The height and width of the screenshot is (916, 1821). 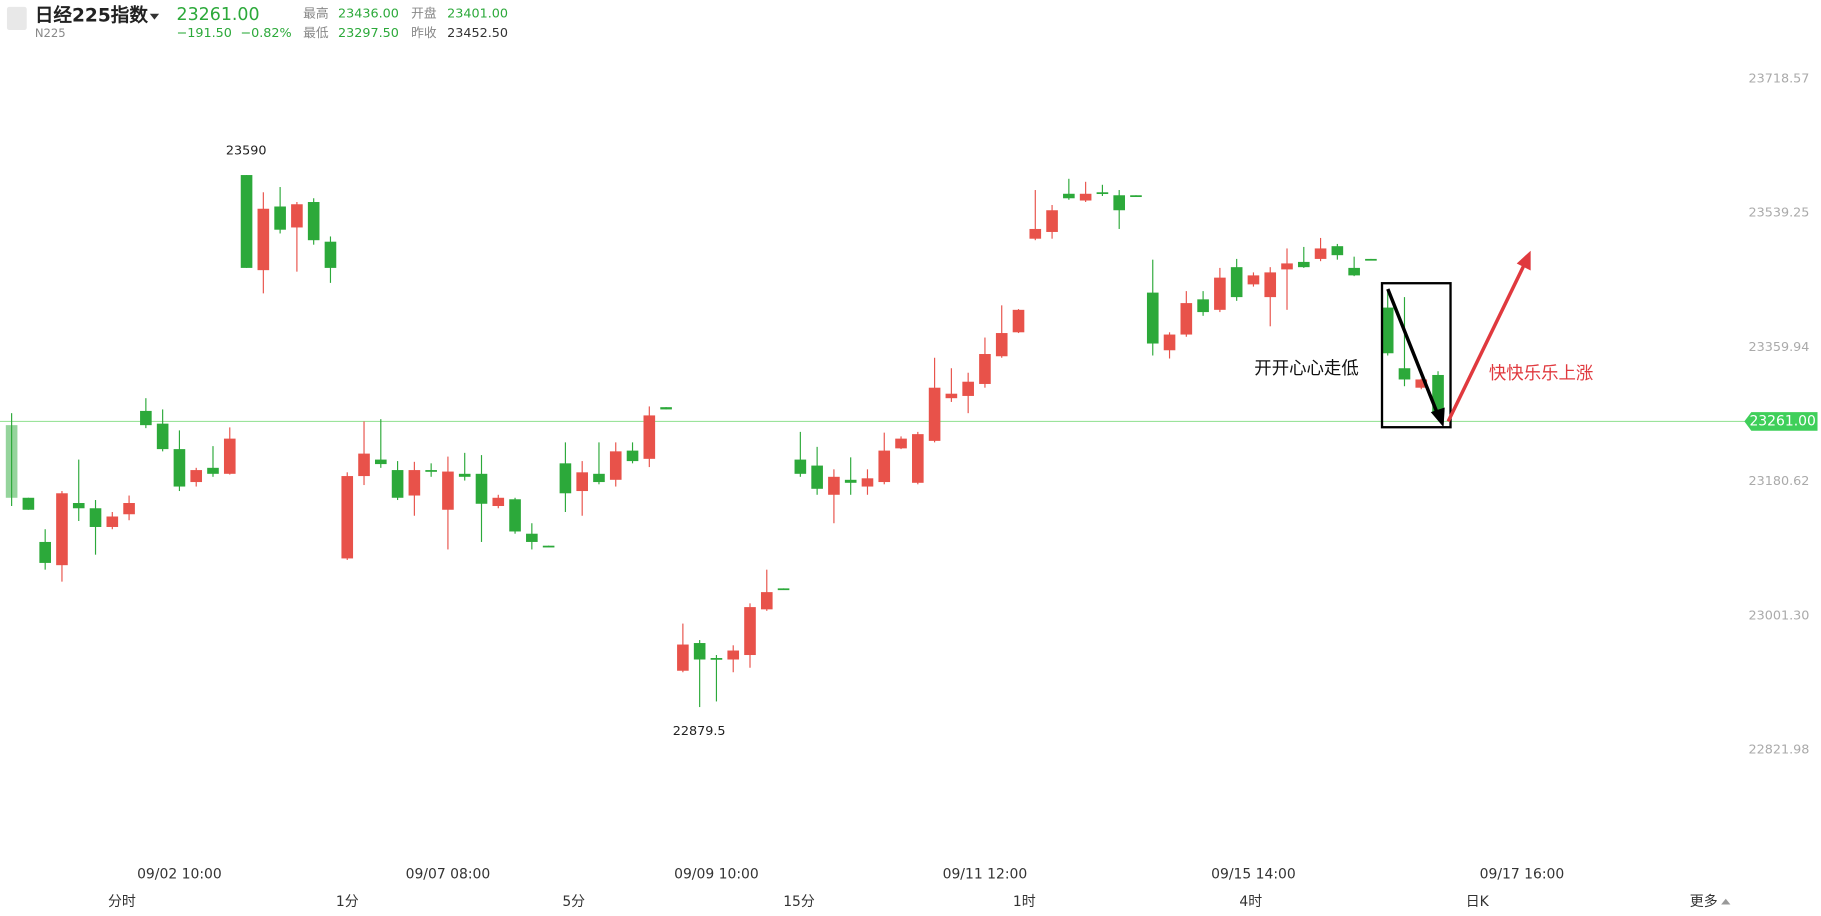 What do you see at coordinates (1486, 344) in the screenshot?
I see `up-arrow` at bounding box center [1486, 344].